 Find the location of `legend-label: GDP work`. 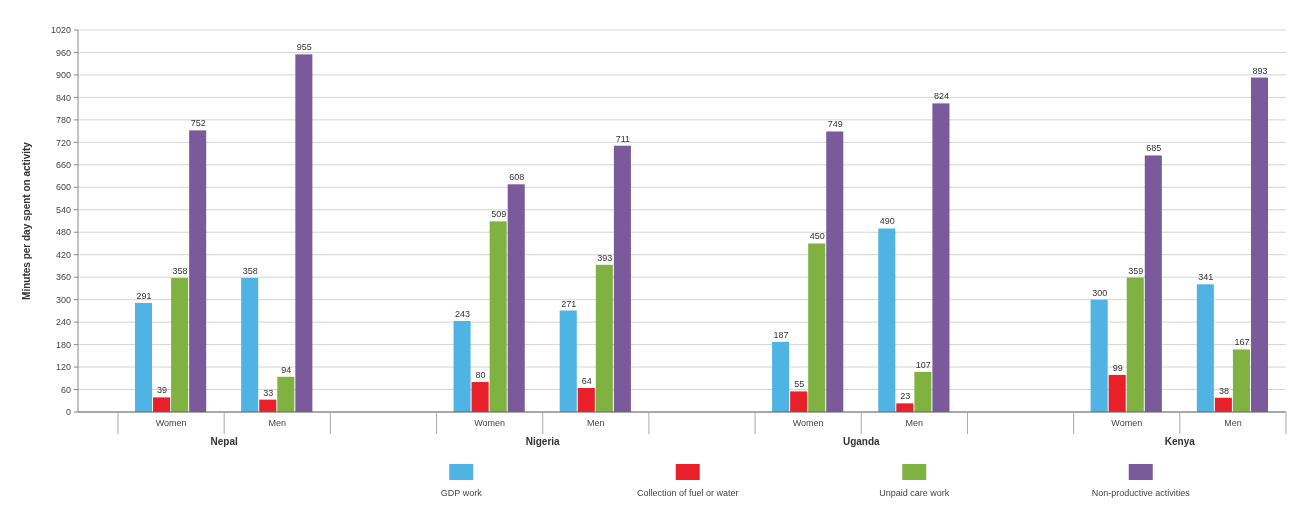

legend-label: GDP work is located at coordinates (461, 493).